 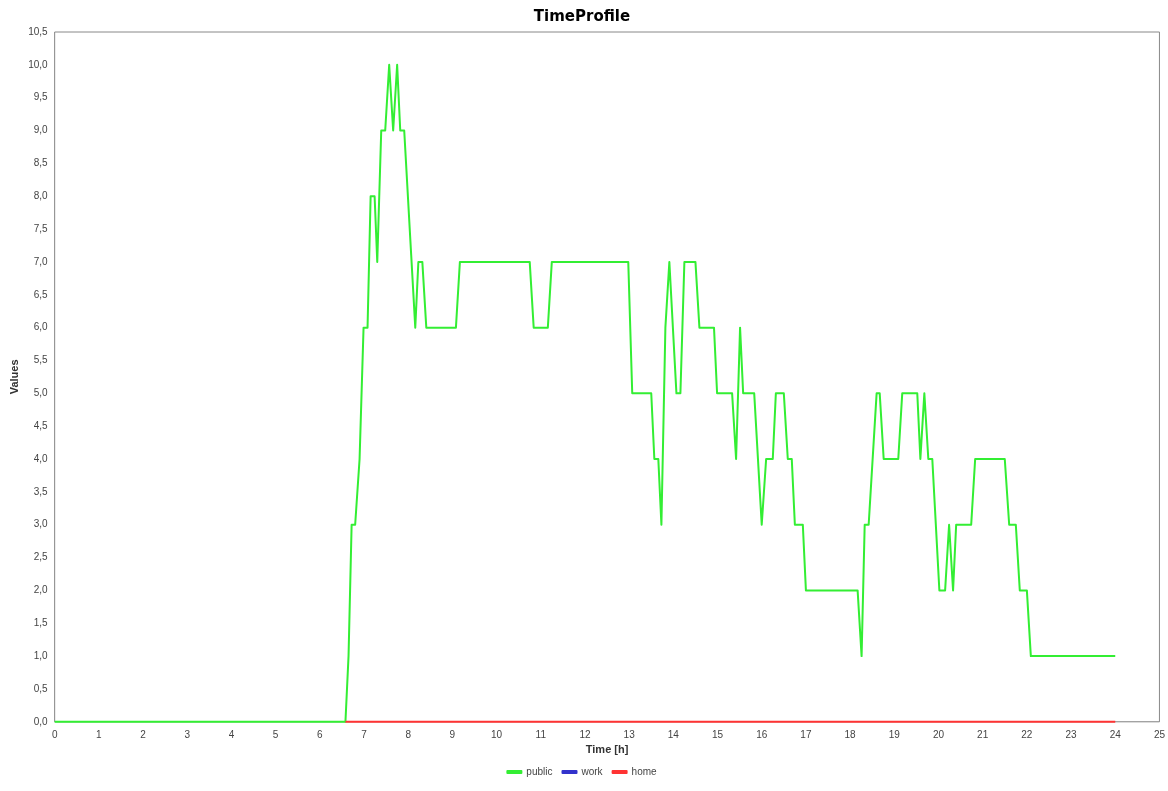 I want to click on y-tick-label: 7,0, so click(x=41, y=261).